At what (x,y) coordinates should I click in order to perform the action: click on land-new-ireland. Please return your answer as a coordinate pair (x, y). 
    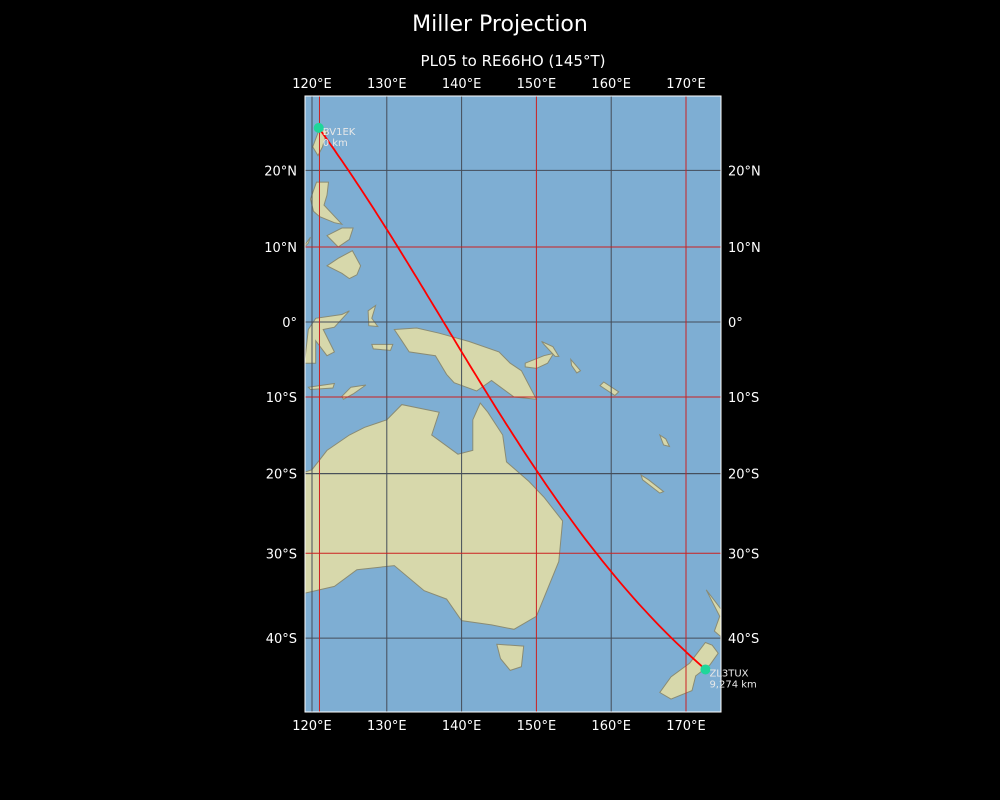
    Looking at the image, I should click on (550, 349).